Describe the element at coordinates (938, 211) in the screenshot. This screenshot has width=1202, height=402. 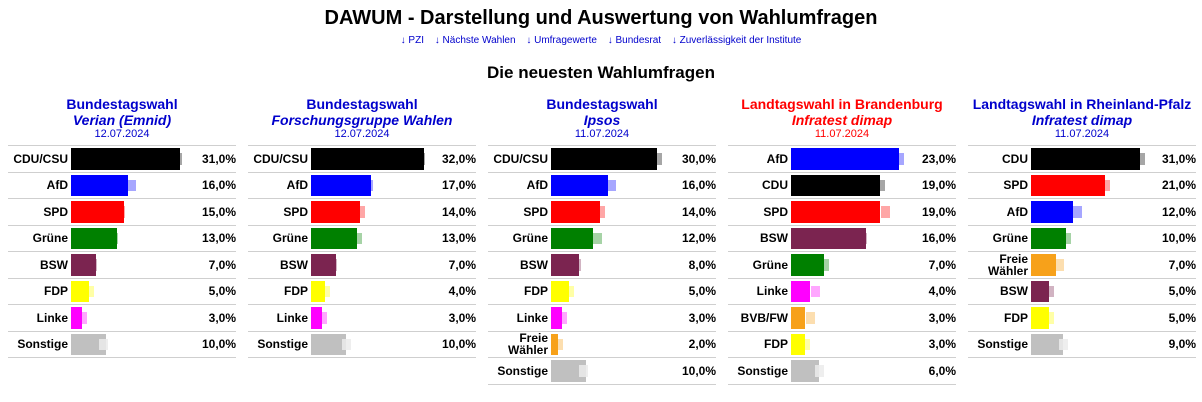
I see `value-label: 19,0%` at that location.